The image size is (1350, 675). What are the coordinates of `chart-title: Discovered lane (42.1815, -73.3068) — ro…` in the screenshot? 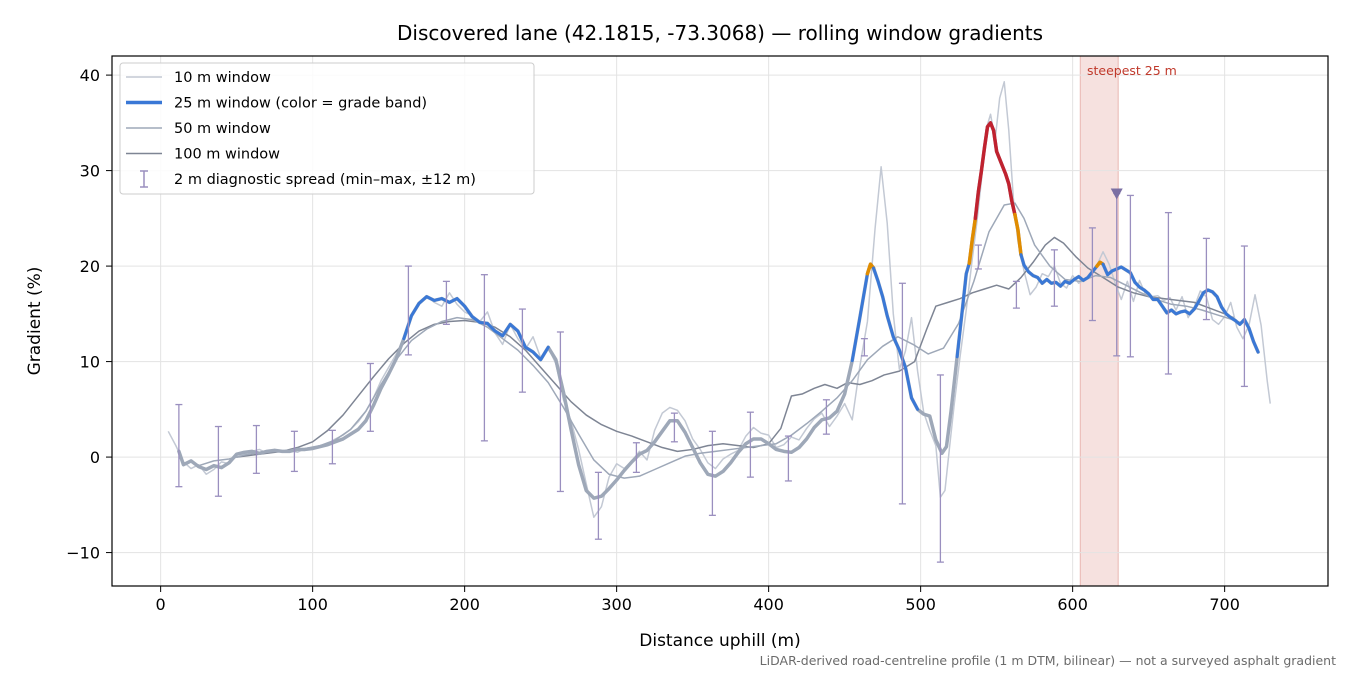 It's located at (720, 33).